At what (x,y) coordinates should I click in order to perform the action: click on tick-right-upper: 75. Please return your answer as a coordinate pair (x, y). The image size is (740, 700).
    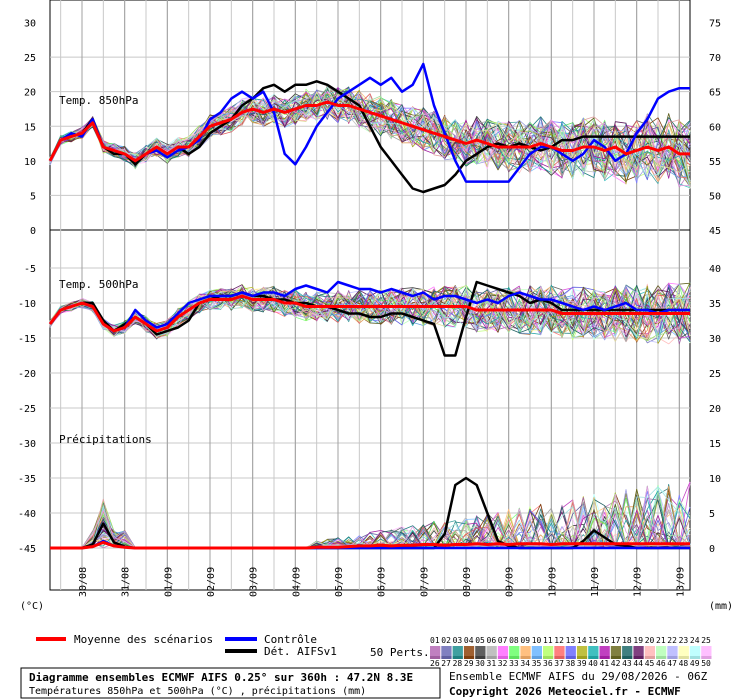
    Looking at the image, I should click on (715, 24).